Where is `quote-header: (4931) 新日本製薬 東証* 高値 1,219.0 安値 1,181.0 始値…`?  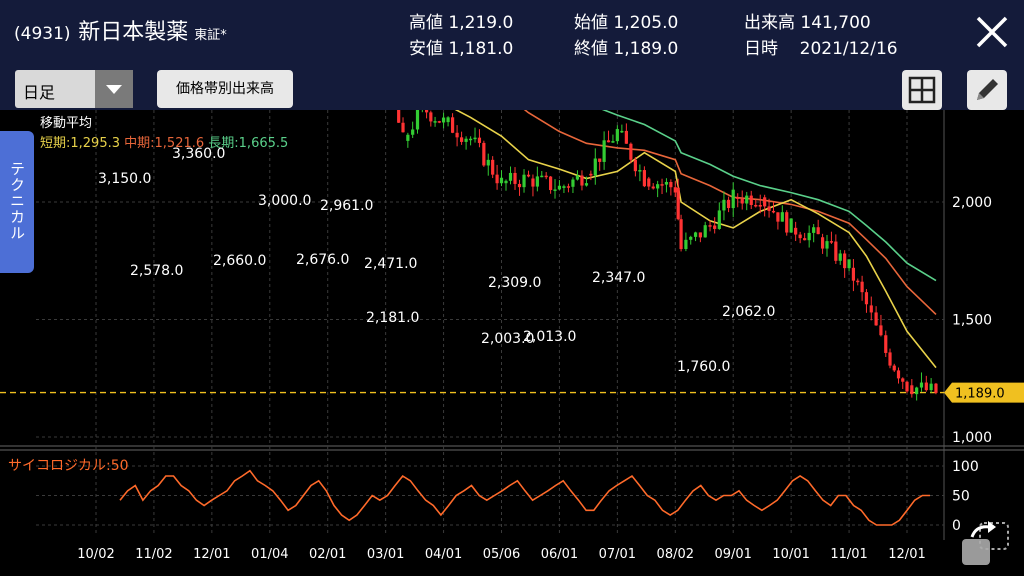
quote-header: (4931) 新日本製薬 東証* 高値 1,219.0 安値 1,181.0 始値… is located at coordinates (512, 32).